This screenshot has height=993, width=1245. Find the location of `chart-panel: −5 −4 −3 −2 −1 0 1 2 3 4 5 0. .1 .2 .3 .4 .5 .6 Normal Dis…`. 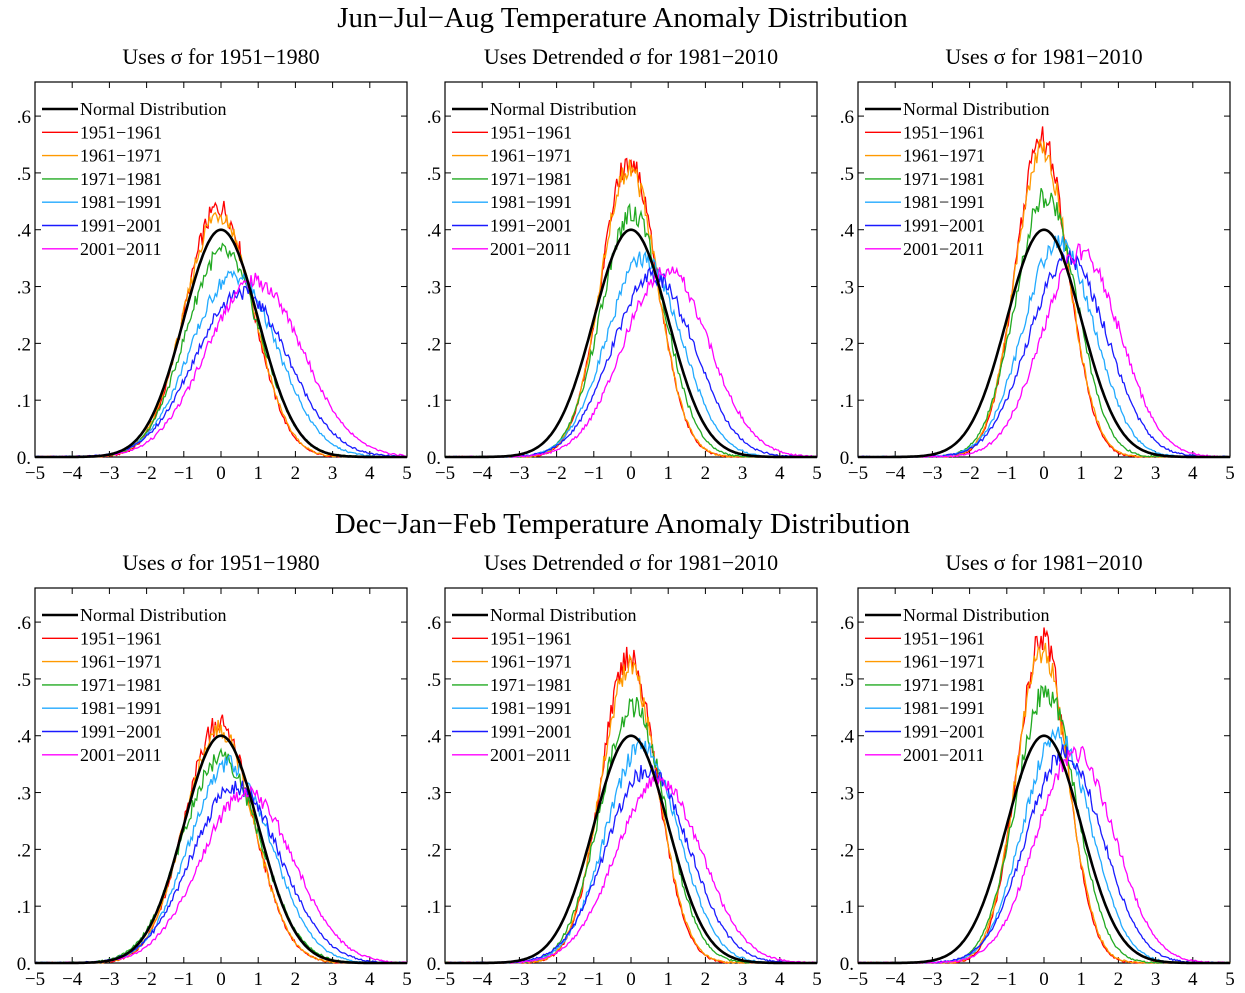

chart-panel: −5 −4 −3 −2 −1 0 1 2 3 4 5 0. .1 .2 .3 .4 .5 .6 Normal Dis… is located at coordinates (214, 282).